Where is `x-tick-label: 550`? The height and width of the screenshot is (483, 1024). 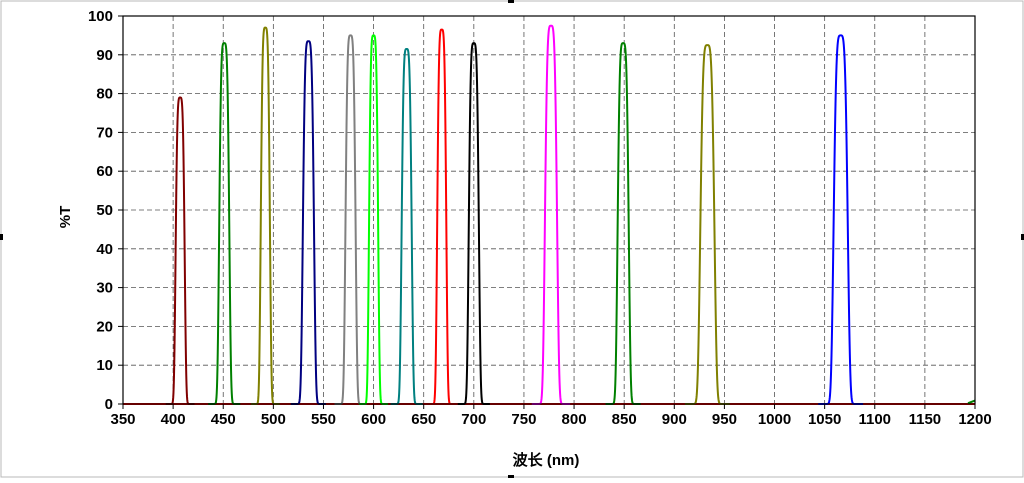 x-tick-label: 550 is located at coordinates (323, 419).